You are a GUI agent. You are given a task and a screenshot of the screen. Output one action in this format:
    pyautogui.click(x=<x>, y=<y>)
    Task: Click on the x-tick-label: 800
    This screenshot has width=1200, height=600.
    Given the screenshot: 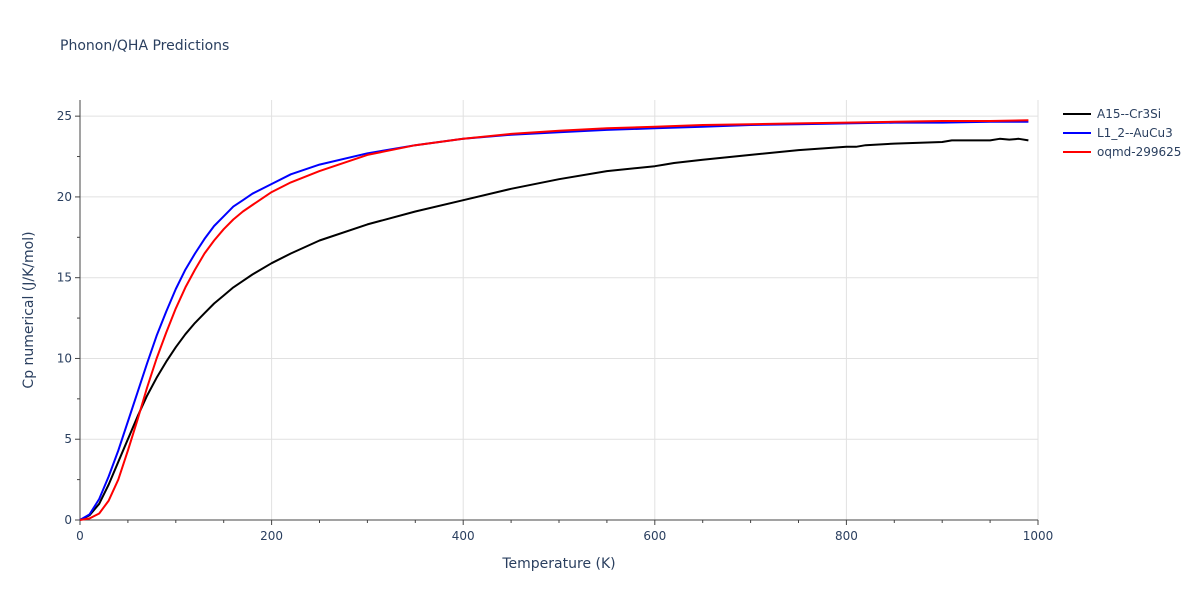 What is the action you would take?
    pyautogui.click(x=846, y=536)
    